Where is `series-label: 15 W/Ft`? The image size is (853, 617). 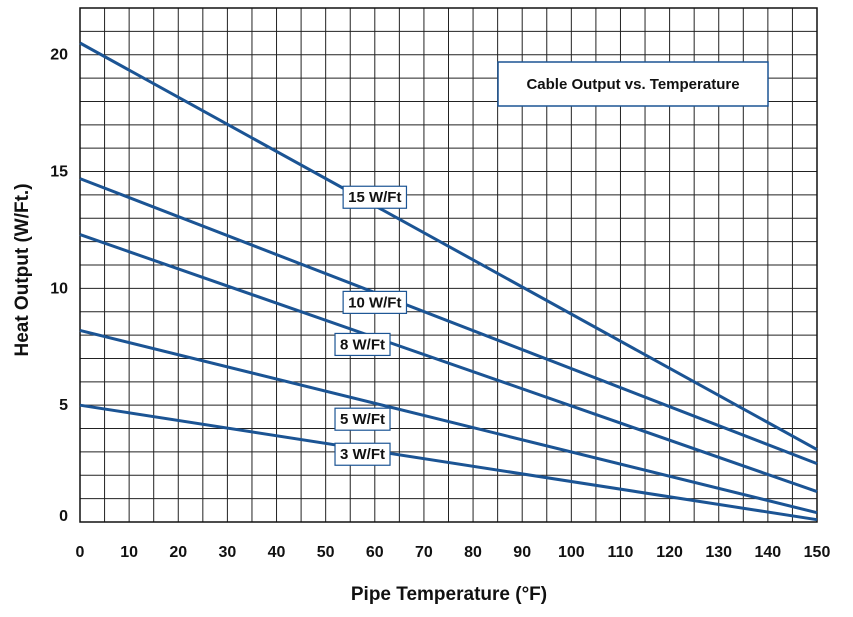
series-label: 15 W/Ft is located at coordinates (375, 197).